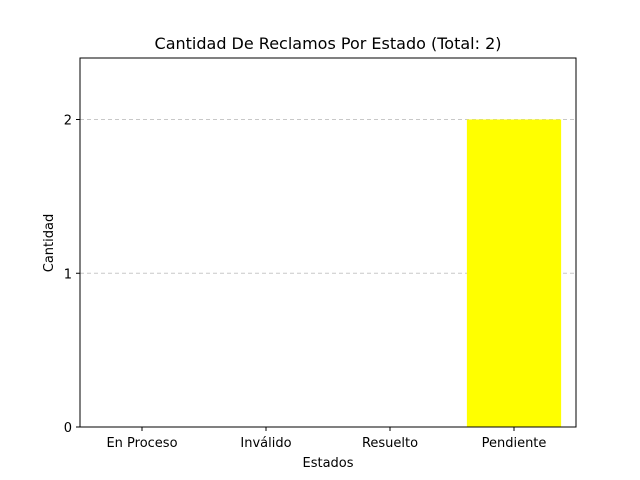  Describe the element at coordinates (68, 428) in the screenshot. I see `y-tick-label: 0` at that location.